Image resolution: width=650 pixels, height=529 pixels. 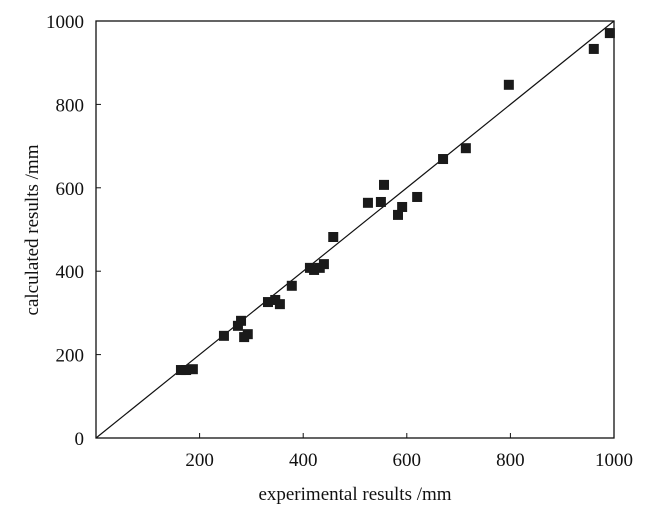 I want to click on x-tick-label: 1000, so click(x=614, y=460).